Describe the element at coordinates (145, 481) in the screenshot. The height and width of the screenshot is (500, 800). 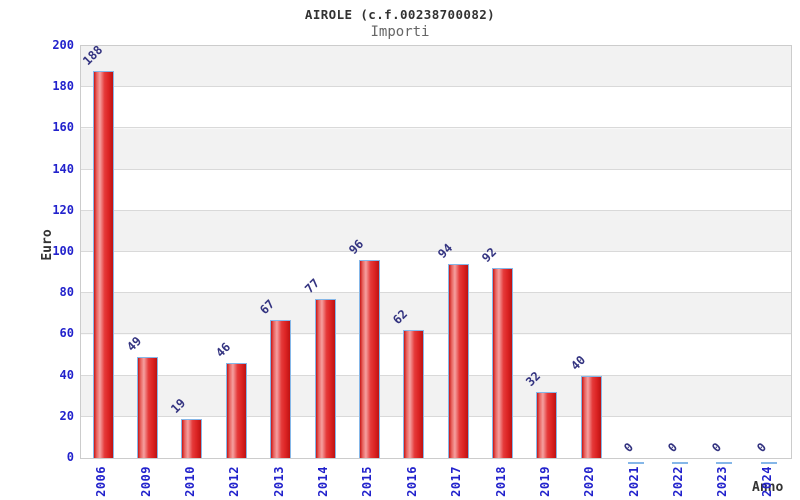
I see `x-tick-label: 2009` at that location.